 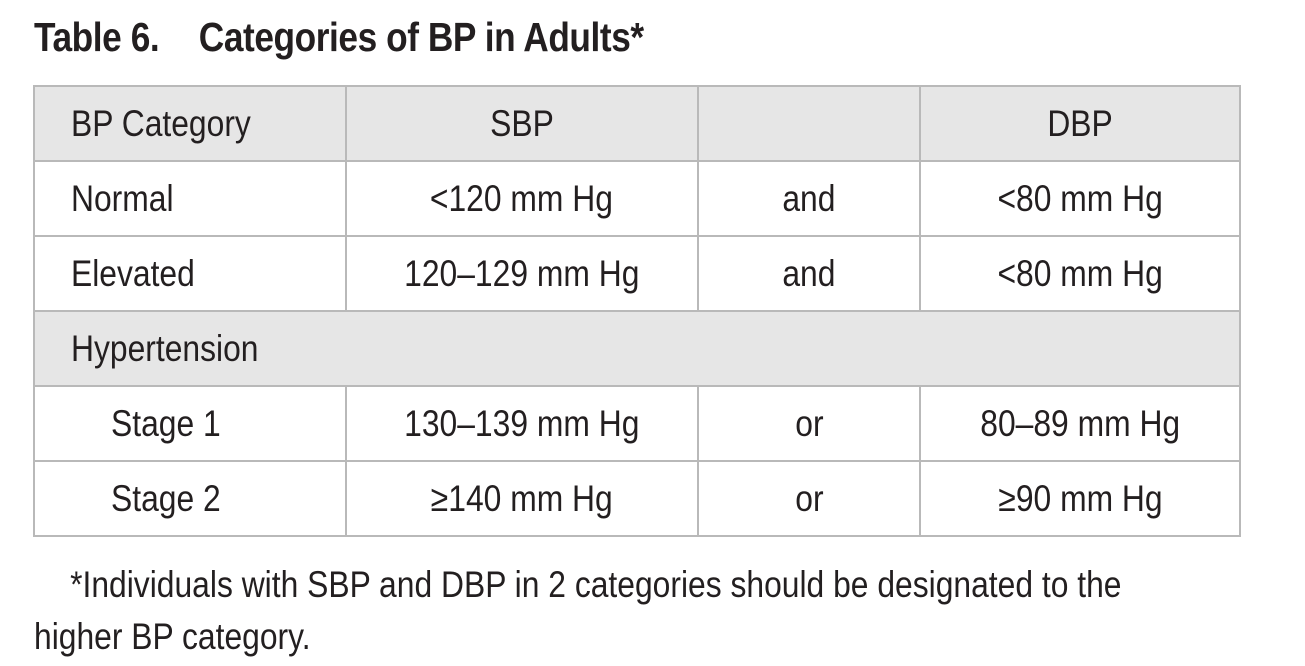 I want to click on group-label: Hypertension, so click(x=637, y=348).